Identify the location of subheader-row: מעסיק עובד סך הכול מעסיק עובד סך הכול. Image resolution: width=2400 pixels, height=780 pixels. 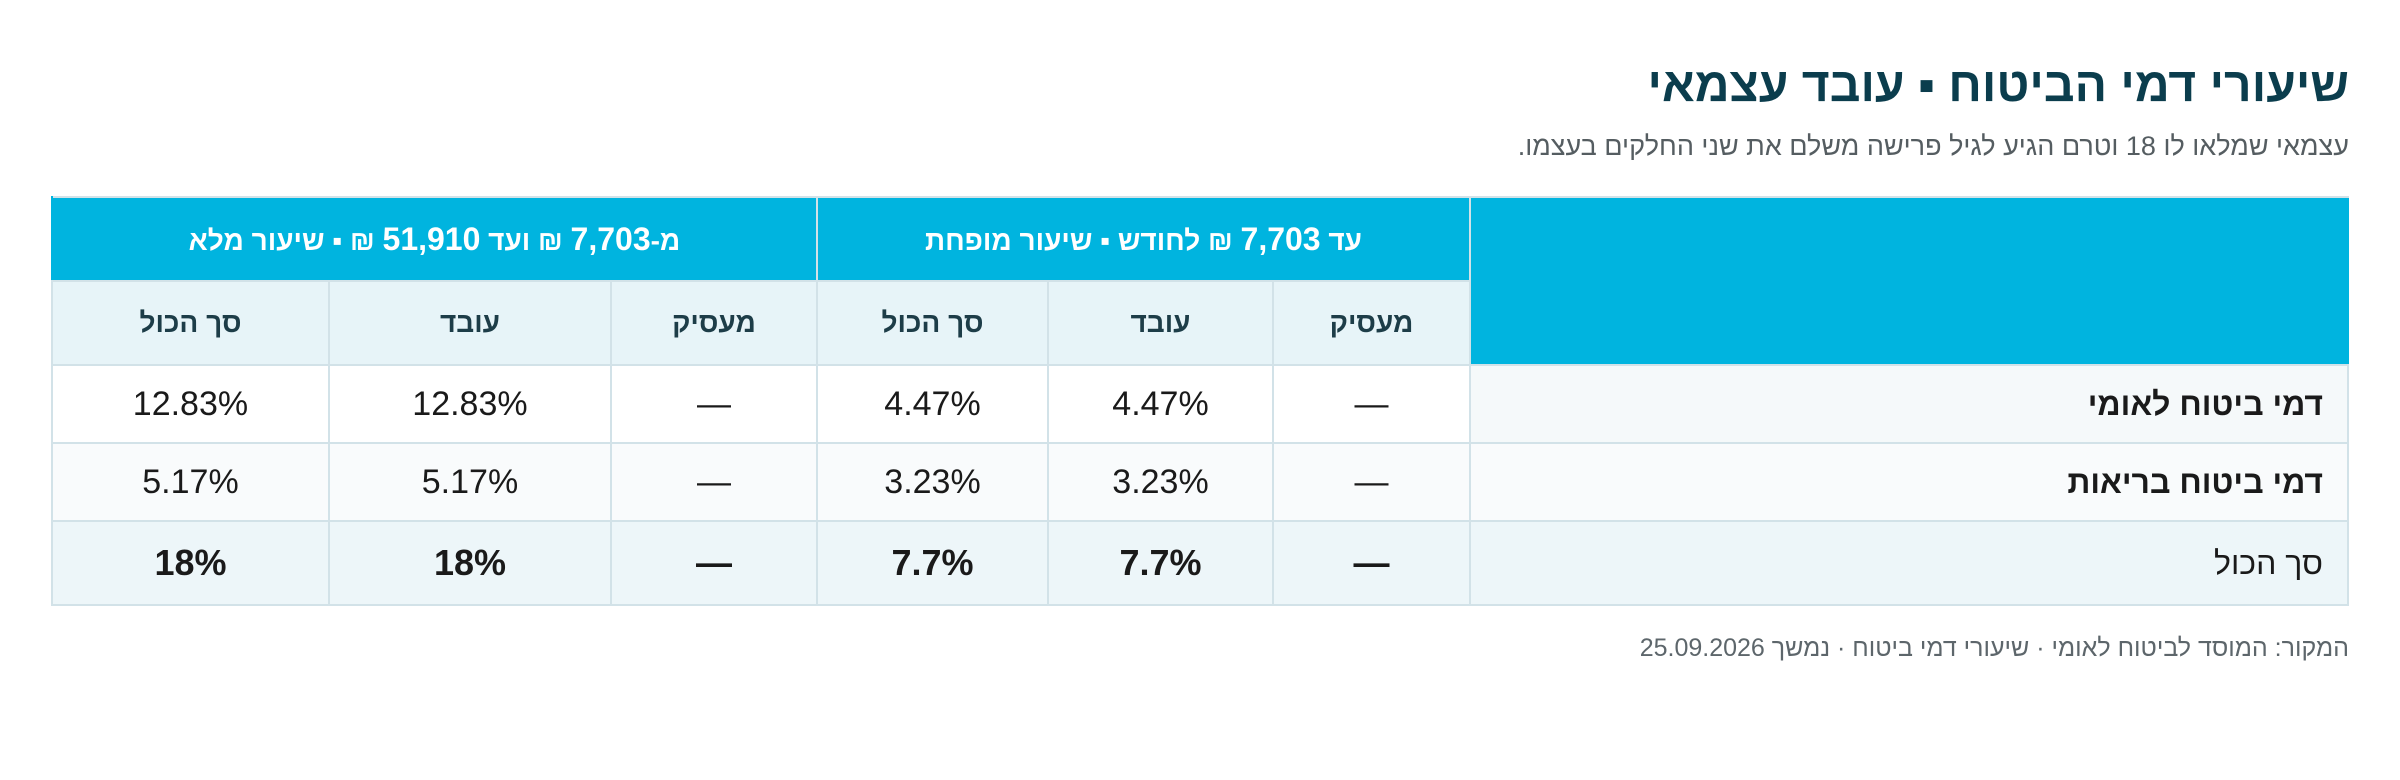
(1199, 323).